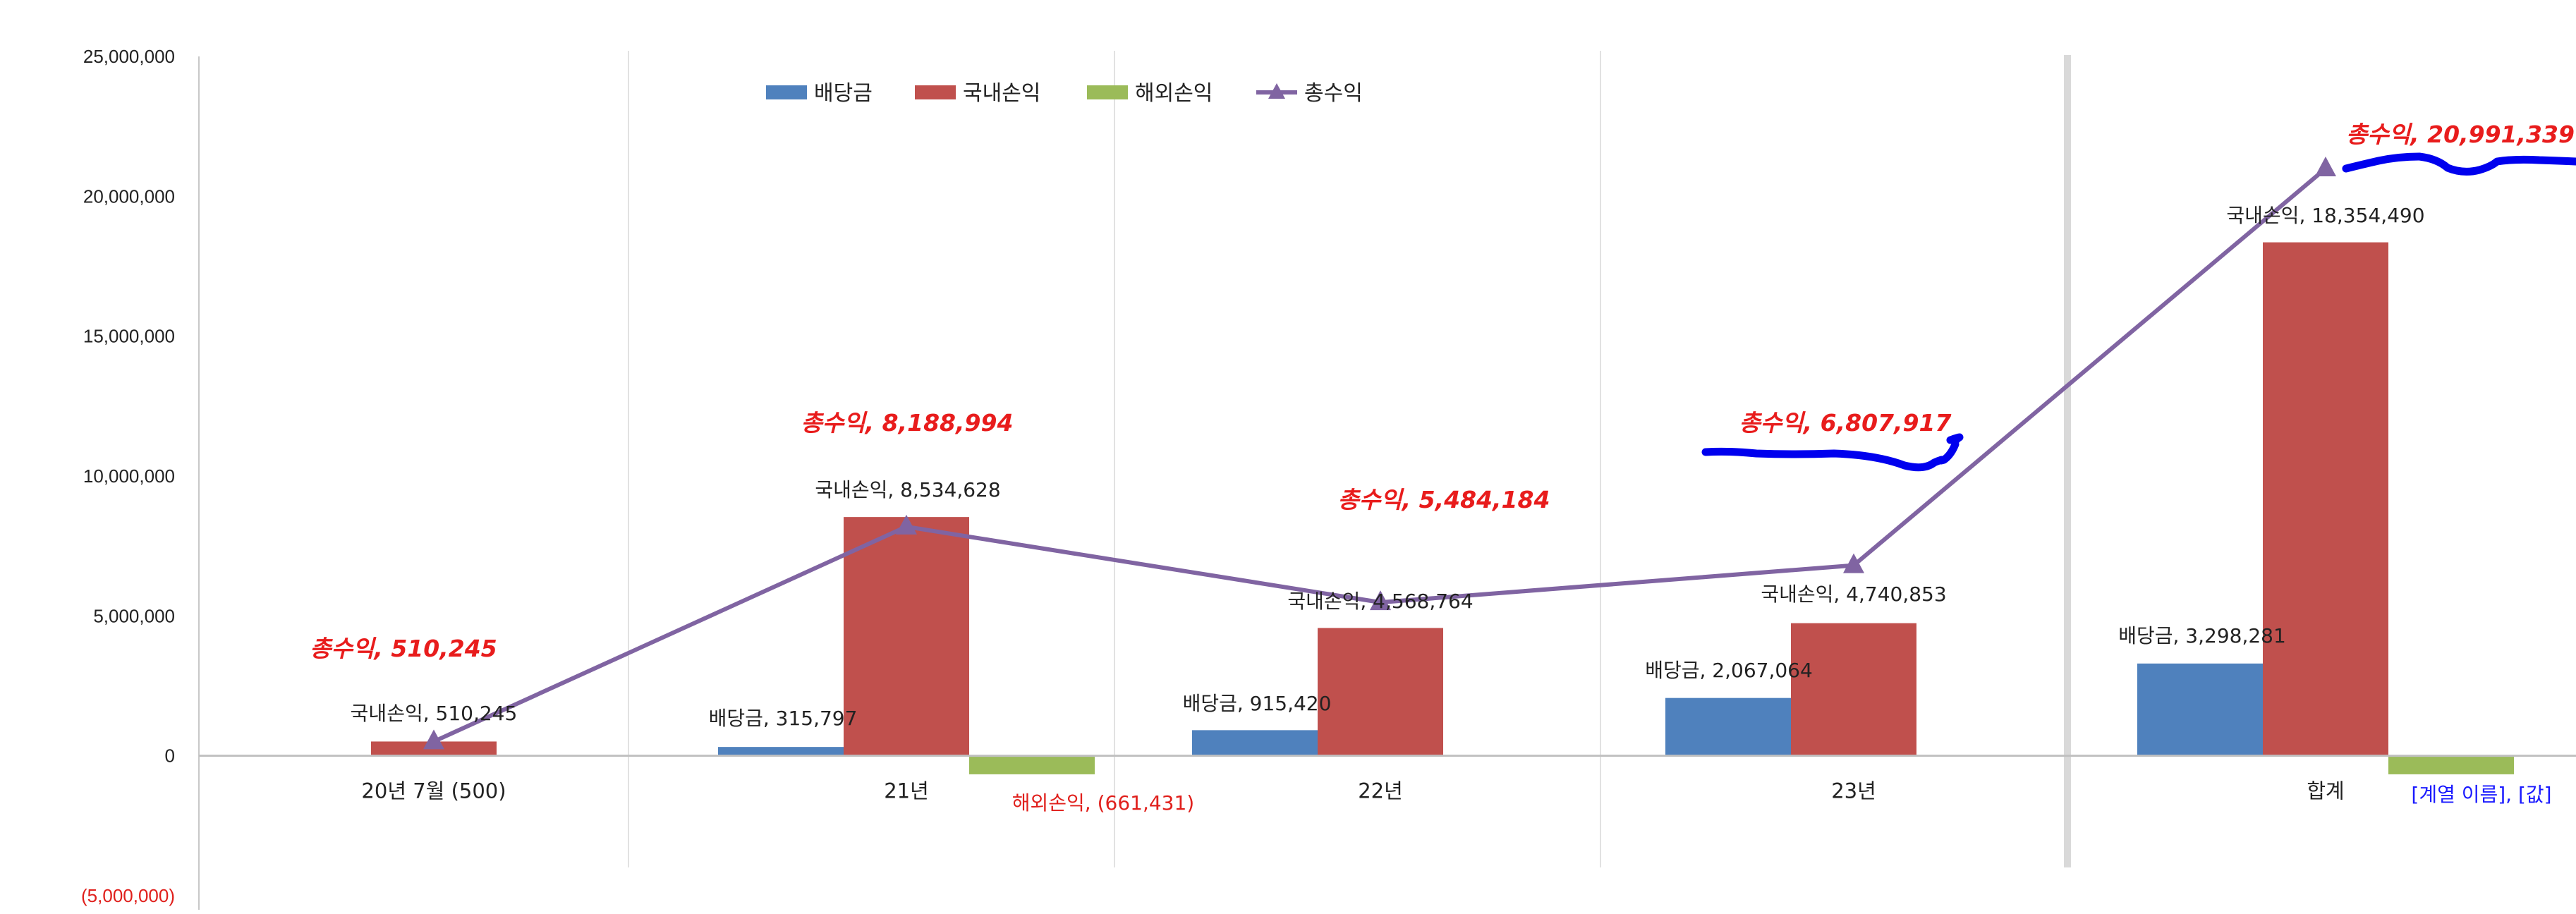 The height and width of the screenshot is (914, 2576). I want to click on legend-label: 해외손익, so click(1174, 93).